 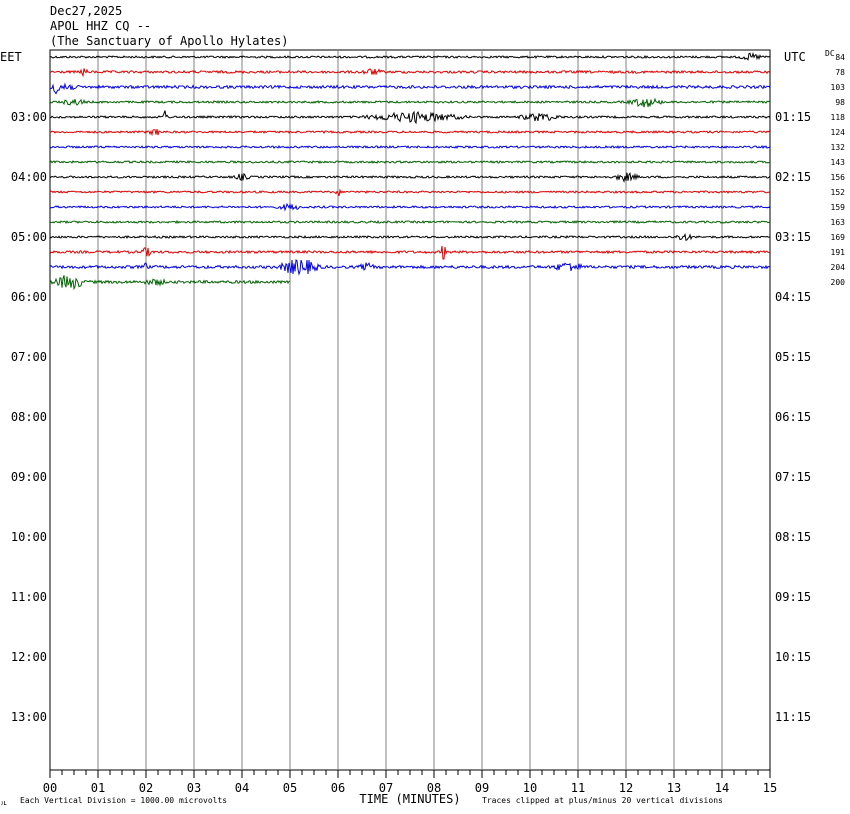 I want to click on plot-site: (The Sanctuary of Apollo Hylates), so click(x=169, y=41).